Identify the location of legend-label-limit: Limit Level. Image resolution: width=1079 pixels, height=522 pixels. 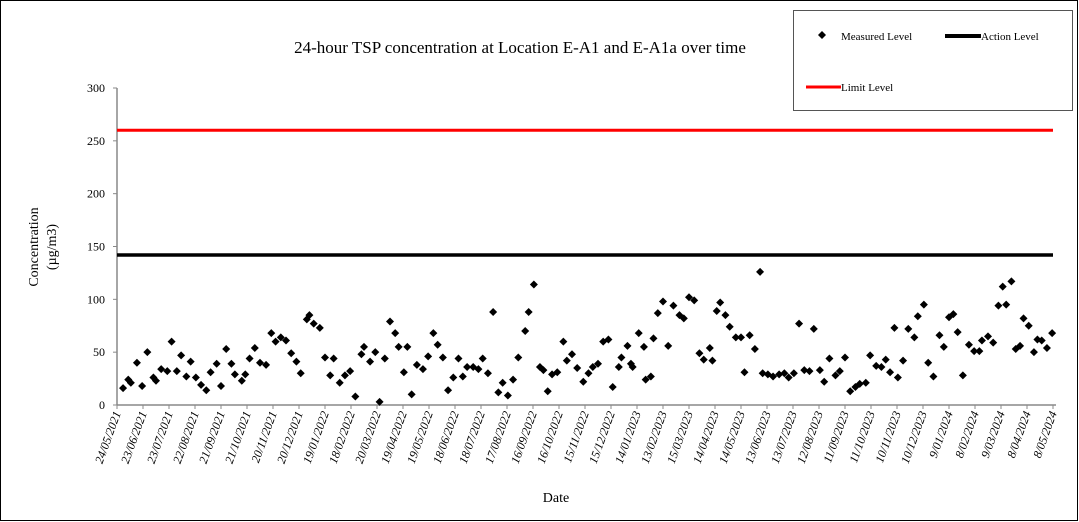
(867, 88).